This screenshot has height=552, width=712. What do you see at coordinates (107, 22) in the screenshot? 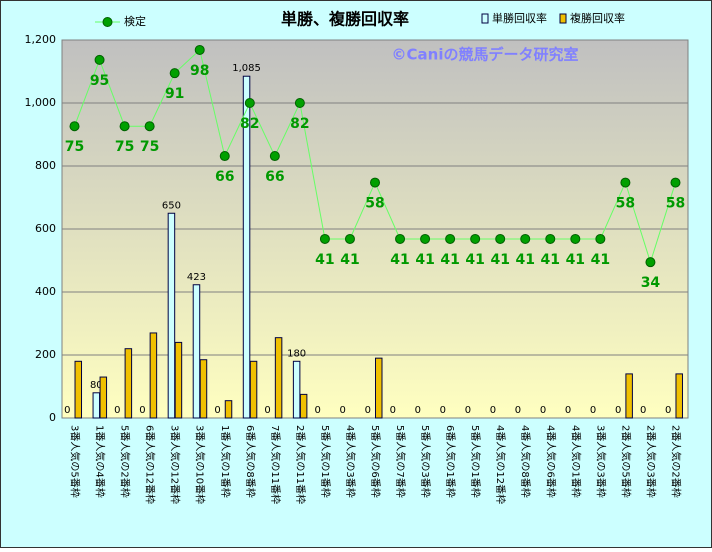
I see `legend-marker` at bounding box center [107, 22].